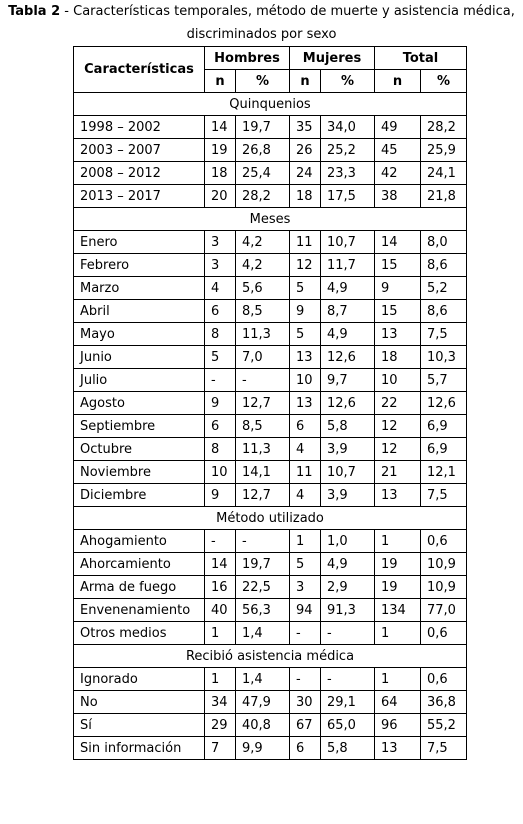  Describe the element at coordinates (443, 725) in the screenshot. I see `table-cell: 55,2` at that location.